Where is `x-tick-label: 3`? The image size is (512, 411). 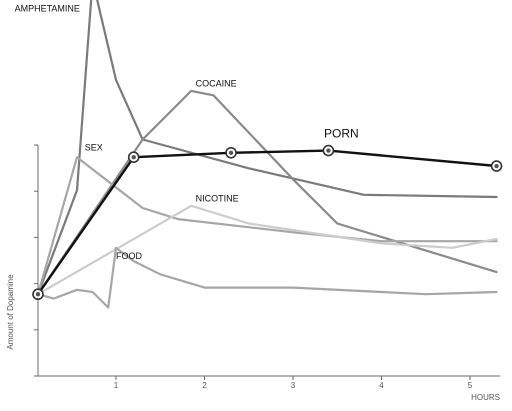 x-tick-label: 3 is located at coordinates (293, 385).